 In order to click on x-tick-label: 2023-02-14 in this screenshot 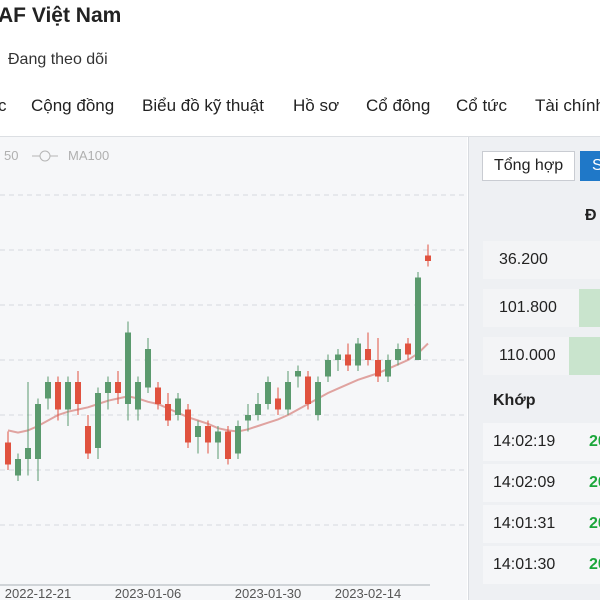, I will do `click(368, 593)`.